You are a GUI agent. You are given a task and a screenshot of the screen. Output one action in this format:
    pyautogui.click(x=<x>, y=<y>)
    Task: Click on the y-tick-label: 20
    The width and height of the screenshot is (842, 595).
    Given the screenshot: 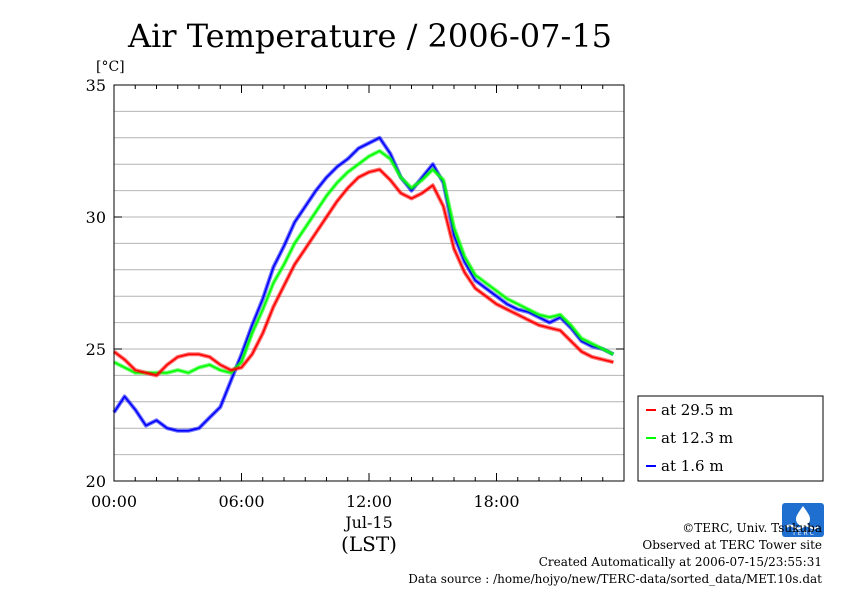 What is the action you would take?
    pyautogui.click(x=96, y=481)
    